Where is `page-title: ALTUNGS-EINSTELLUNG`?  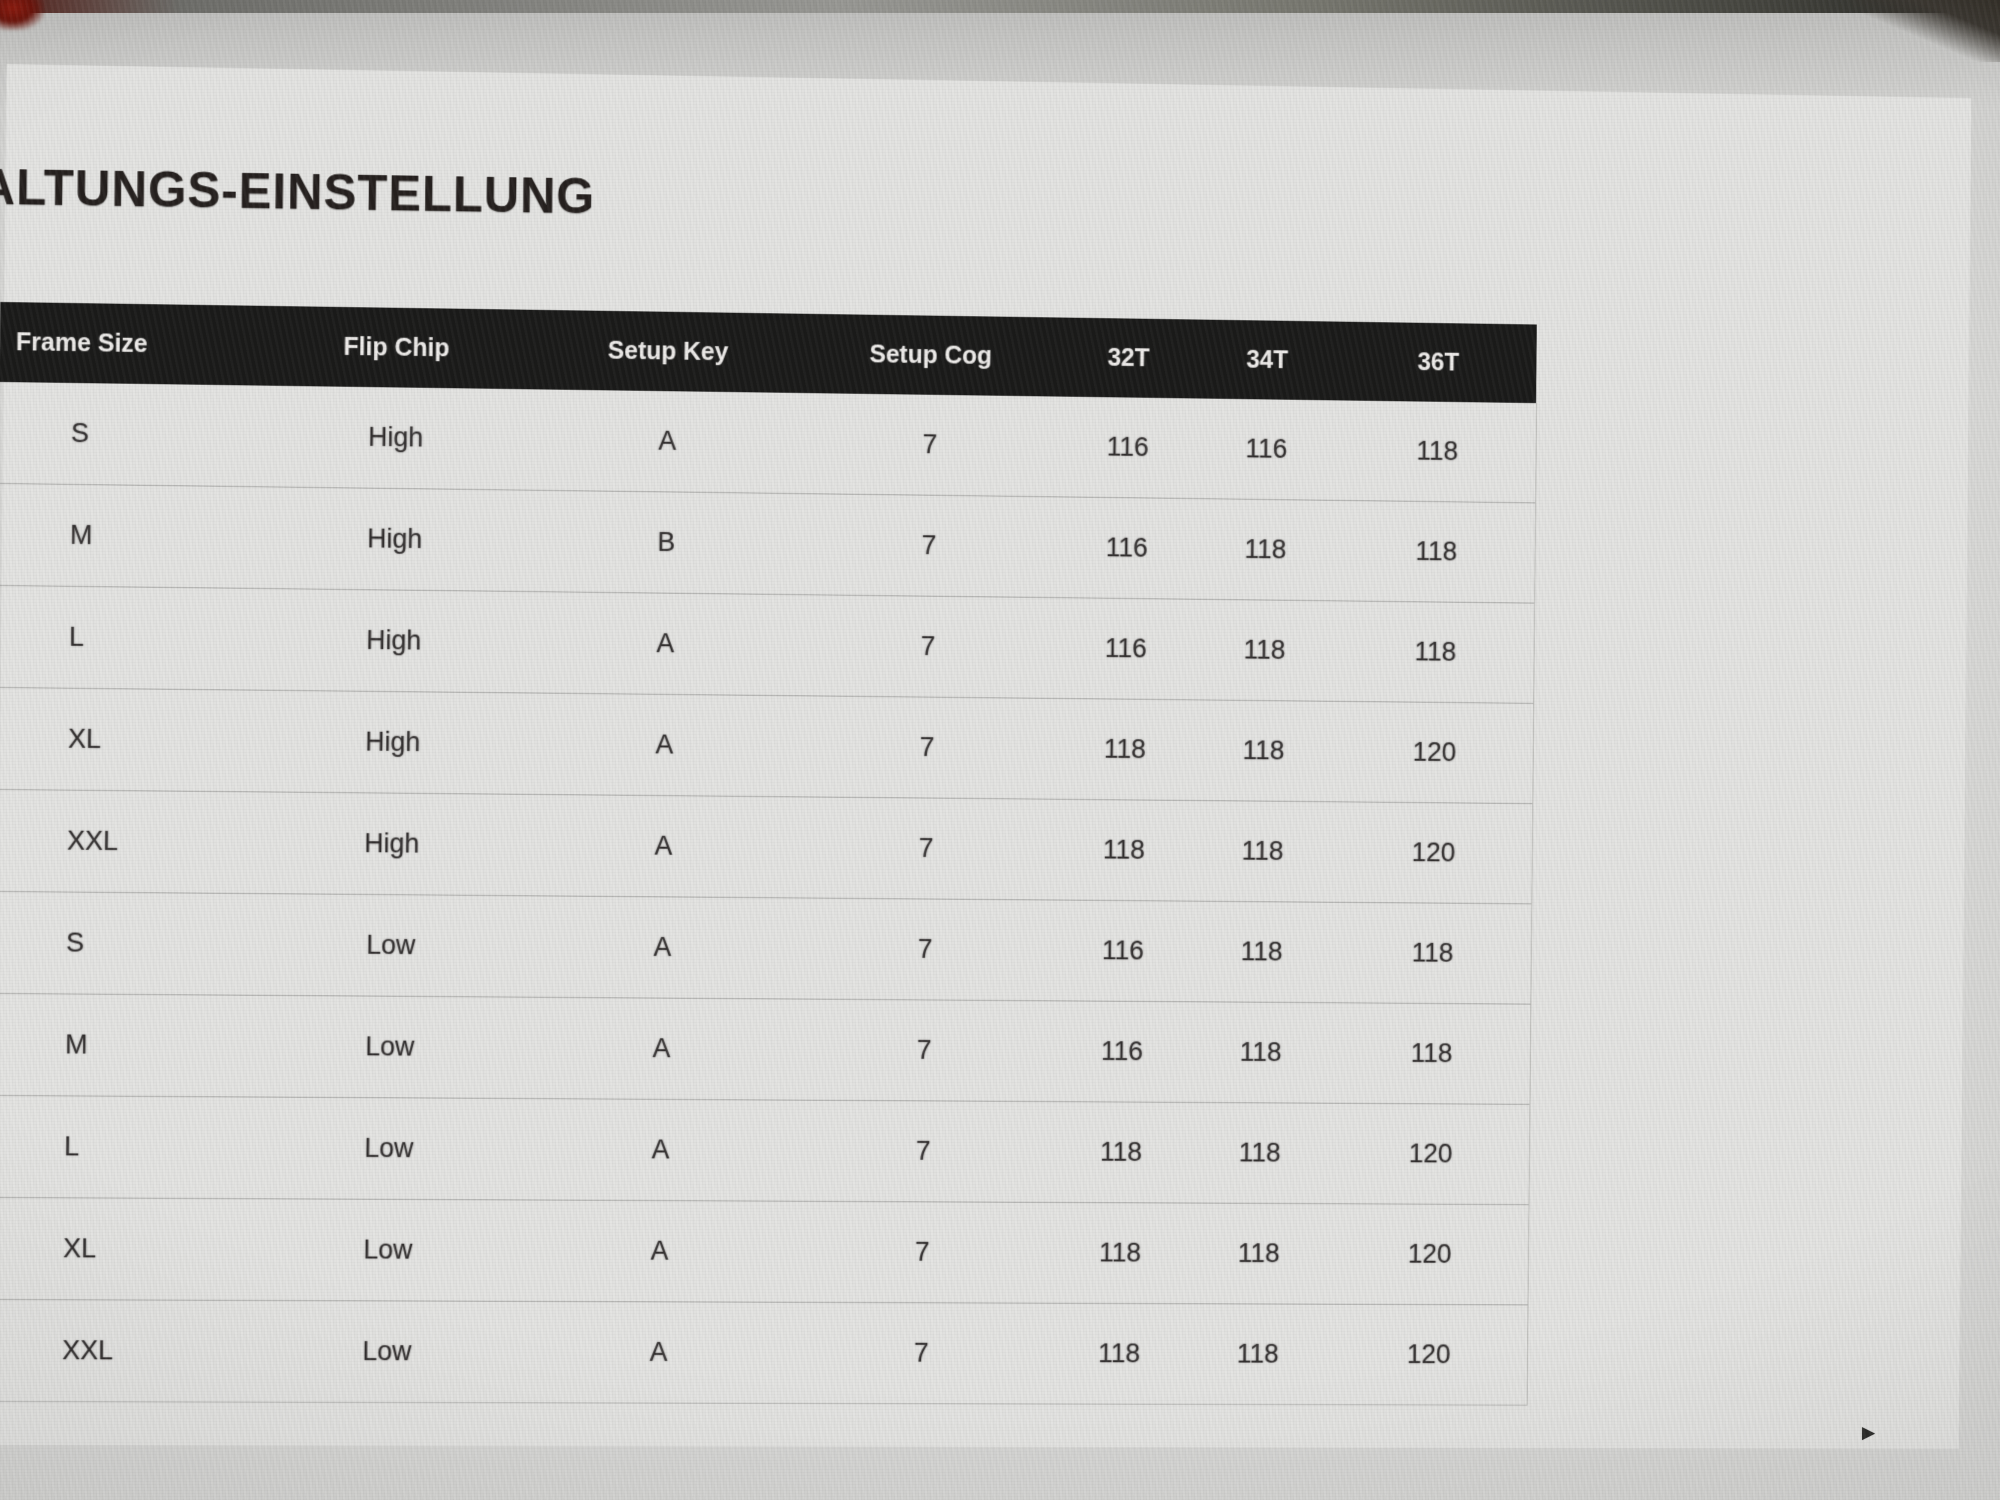
page-title: ALTUNGS-EINSTELLUNG is located at coordinates (298, 191).